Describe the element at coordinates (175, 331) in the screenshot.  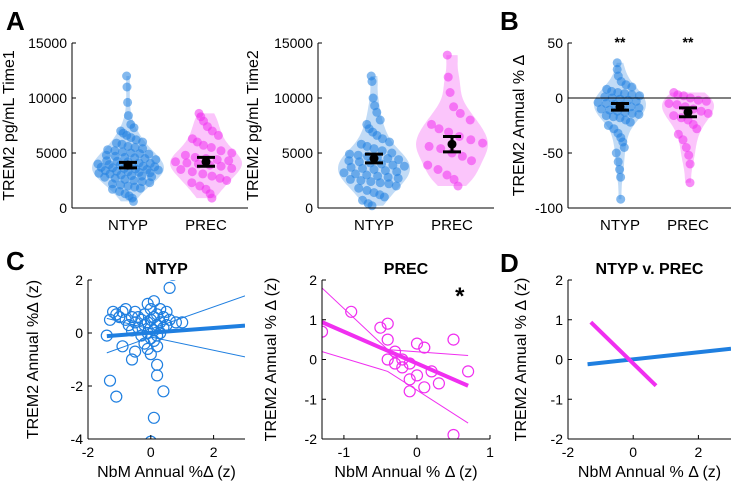
I see `C1-fit-line` at that location.